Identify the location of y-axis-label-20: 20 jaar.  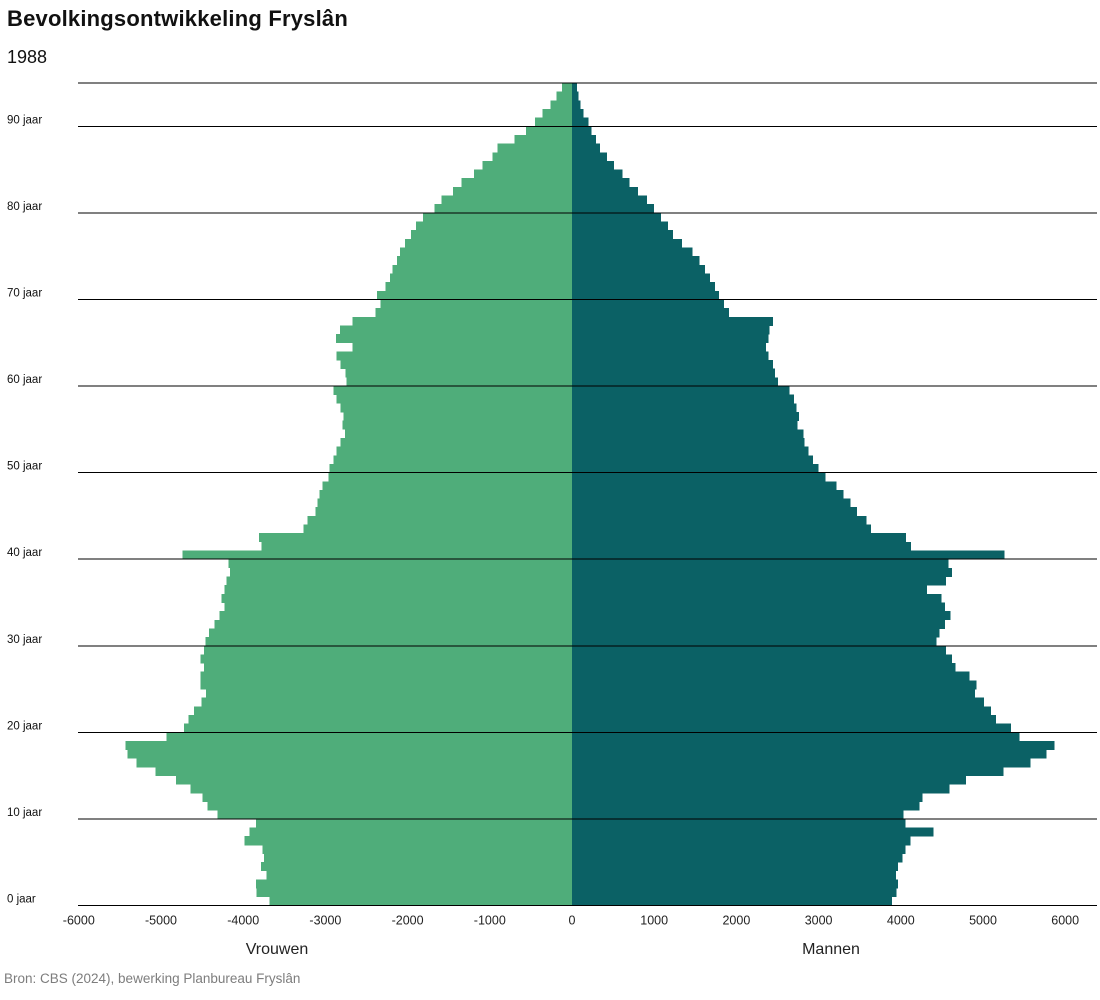
(24, 726).